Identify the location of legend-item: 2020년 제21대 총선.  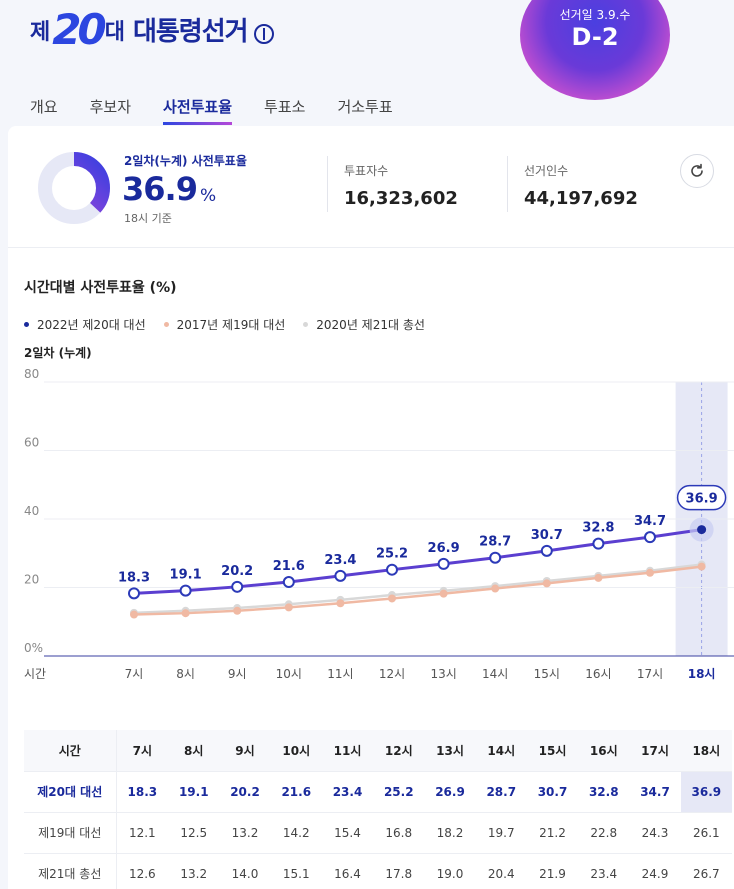
(364, 324).